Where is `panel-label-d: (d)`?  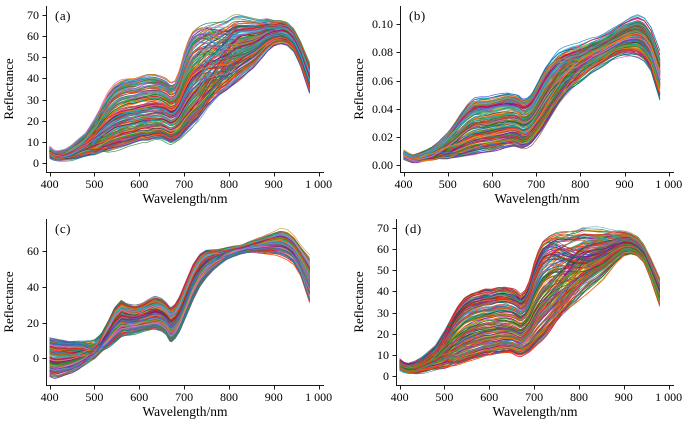
panel-label-d: (d) is located at coordinates (413, 228).